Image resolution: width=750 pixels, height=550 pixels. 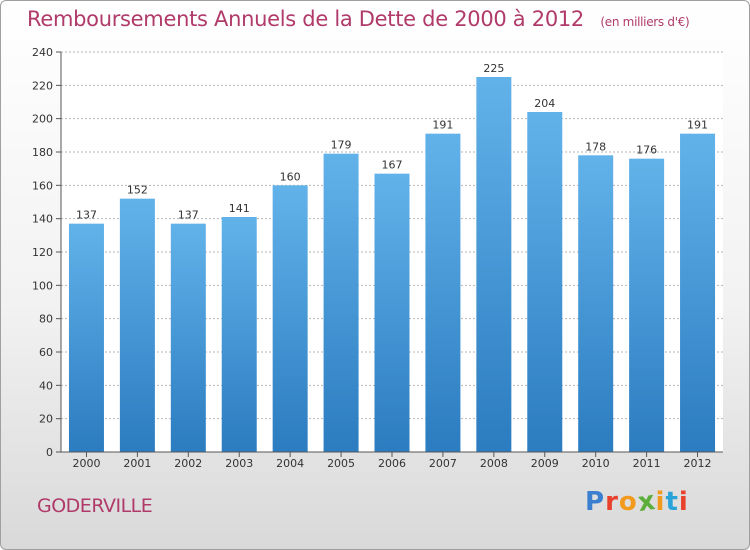 I want to click on y-tick-label: 240, so click(x=42, y=52).